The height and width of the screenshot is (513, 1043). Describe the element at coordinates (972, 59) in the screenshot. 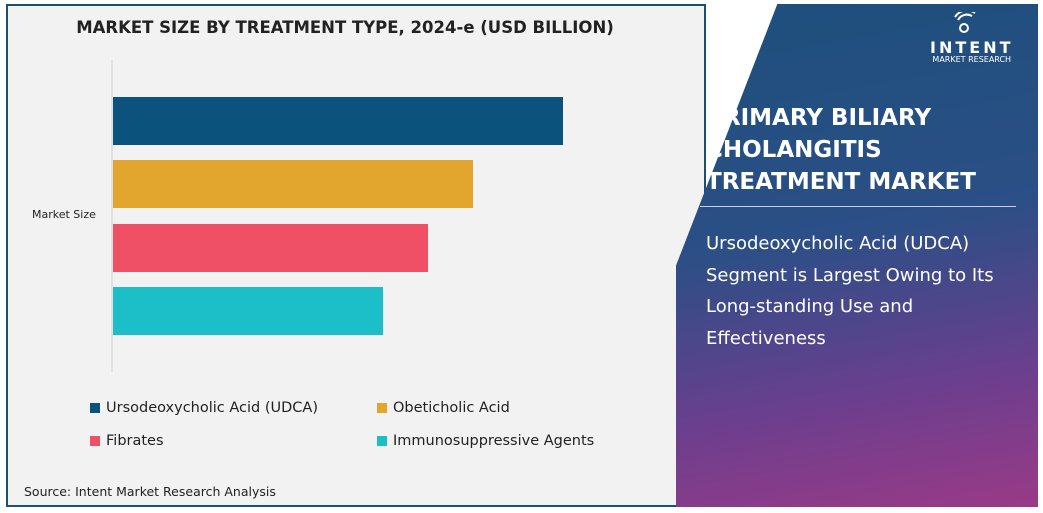

I see `logo-tagline: MARKET RESEARCH` at that location.